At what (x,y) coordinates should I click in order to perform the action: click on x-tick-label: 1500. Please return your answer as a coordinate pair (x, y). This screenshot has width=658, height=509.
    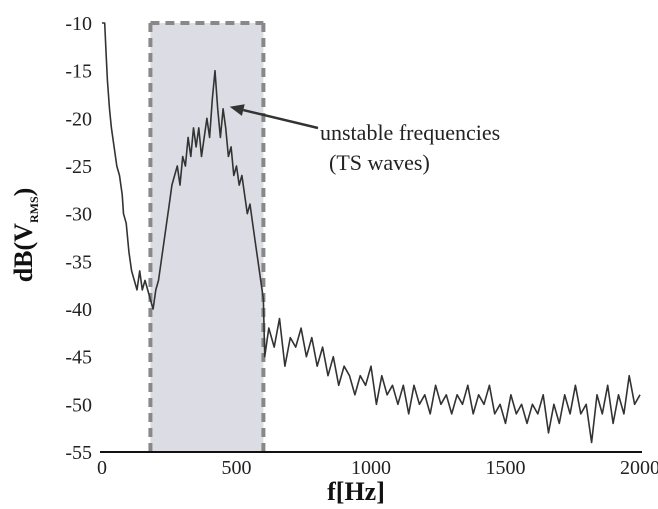
    Looking at the image, I should click on (506, 468).